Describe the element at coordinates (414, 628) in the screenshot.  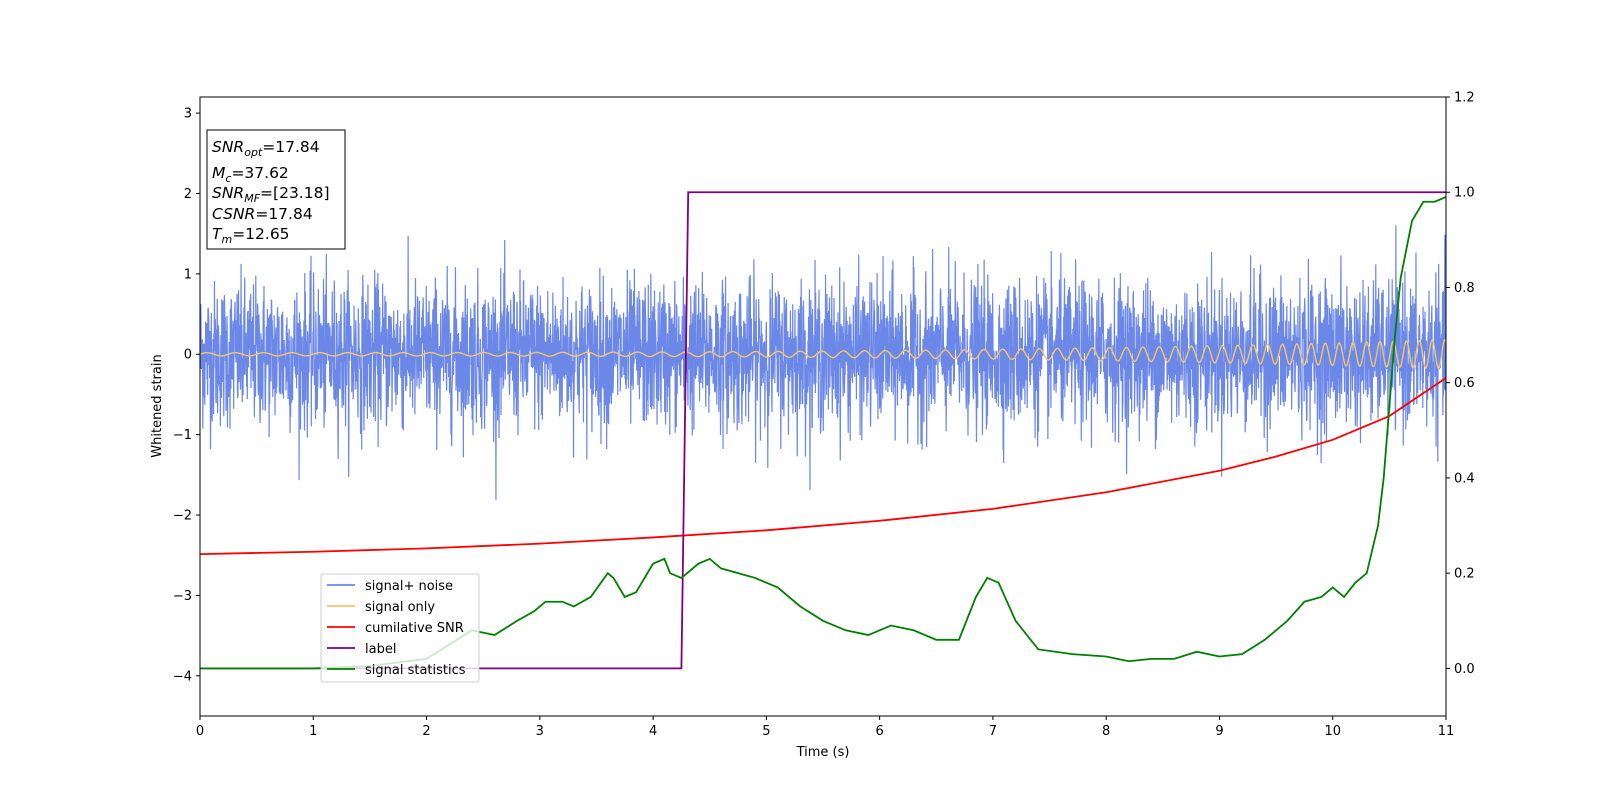
I see `legend-label-cumulative-snr: cumilative SNR` at that location.